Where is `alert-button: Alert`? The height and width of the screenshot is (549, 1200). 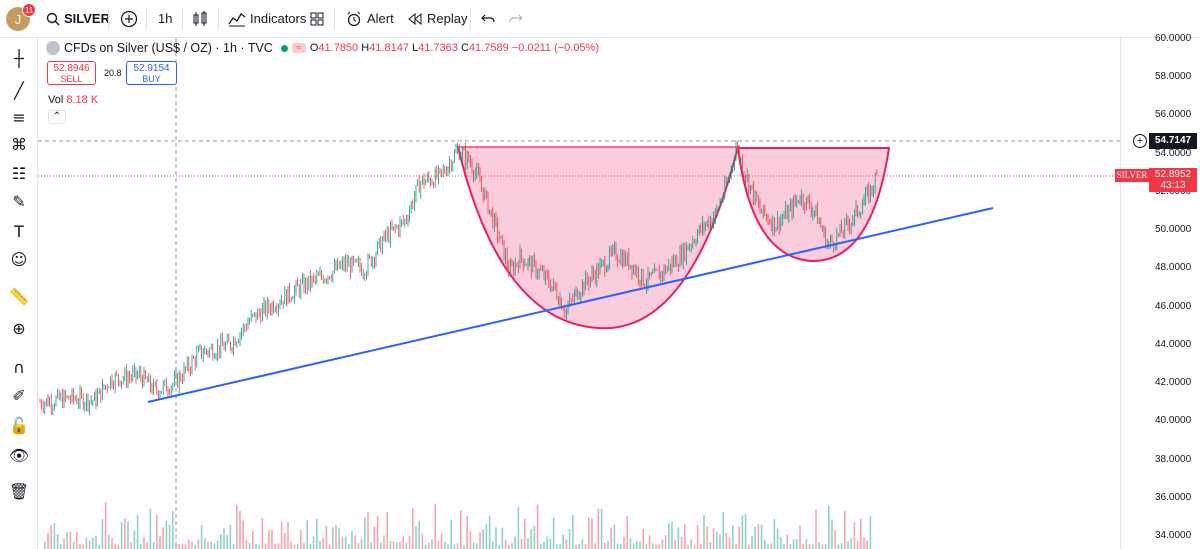 alert-button: Alert is located at coordinates (370, 19).